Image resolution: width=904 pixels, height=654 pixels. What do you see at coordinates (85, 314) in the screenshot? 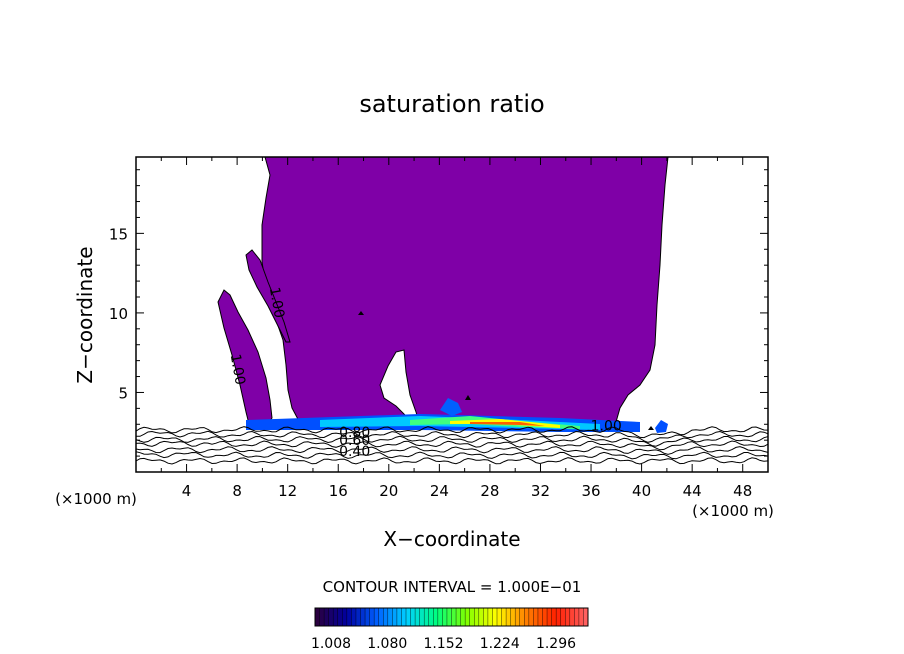
I see `y-axis-label: Z−coordinate` at bounding box center [85, 314].